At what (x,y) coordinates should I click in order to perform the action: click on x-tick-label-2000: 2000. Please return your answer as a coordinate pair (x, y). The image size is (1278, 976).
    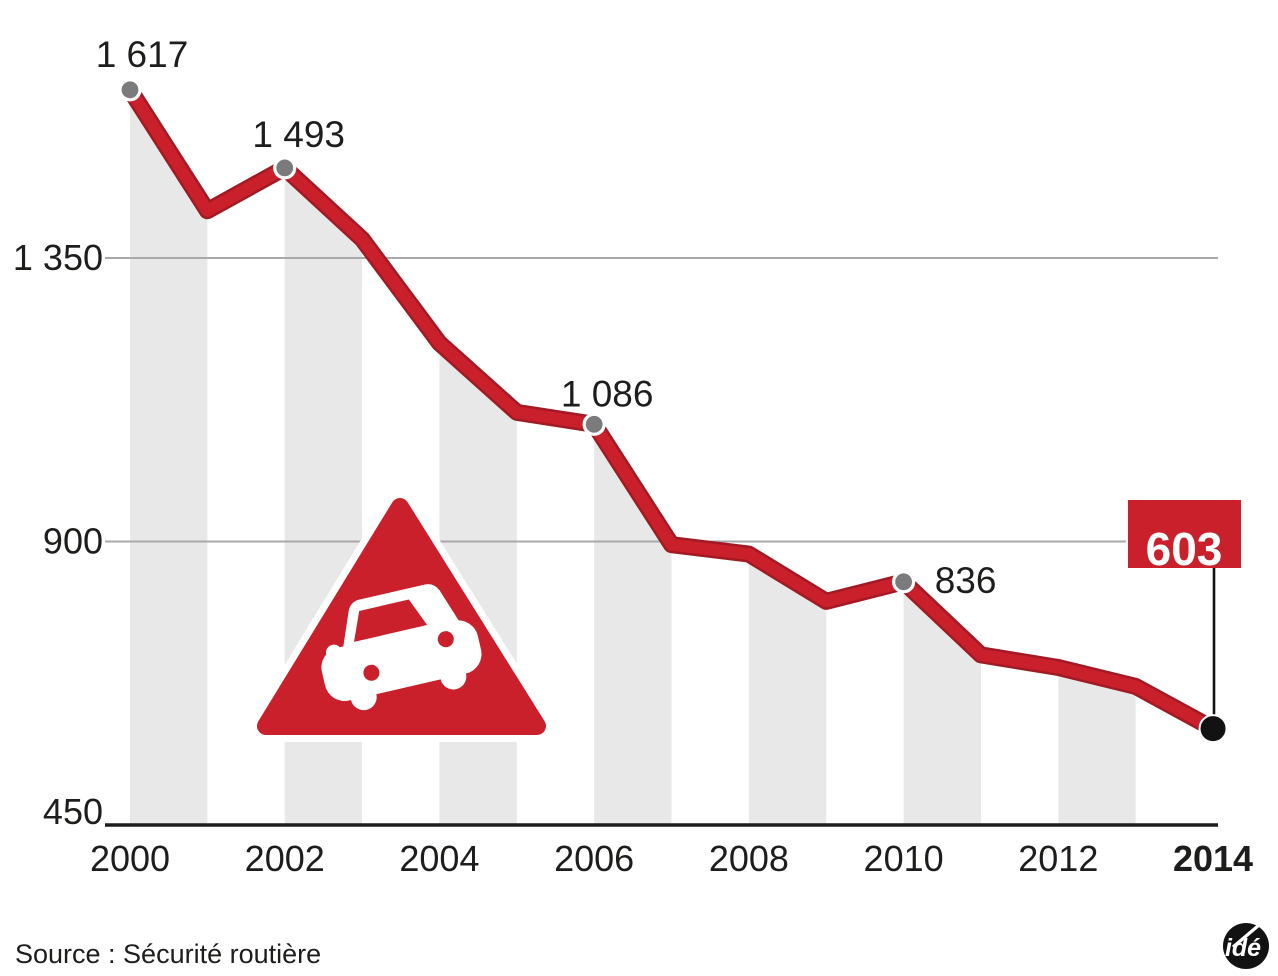
    Looking at the image, I should click on (130, 858).